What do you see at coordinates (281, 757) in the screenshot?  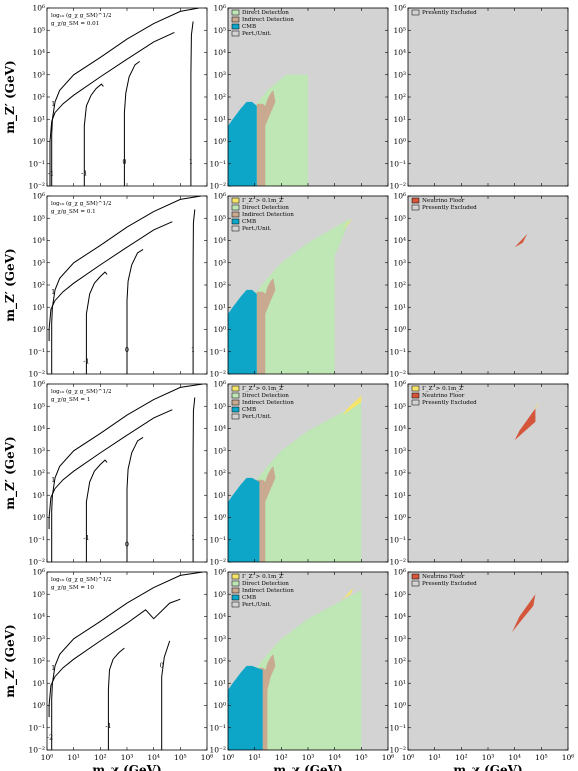 I see `x-tick-label: 10²` at bounding box center [281, 757].